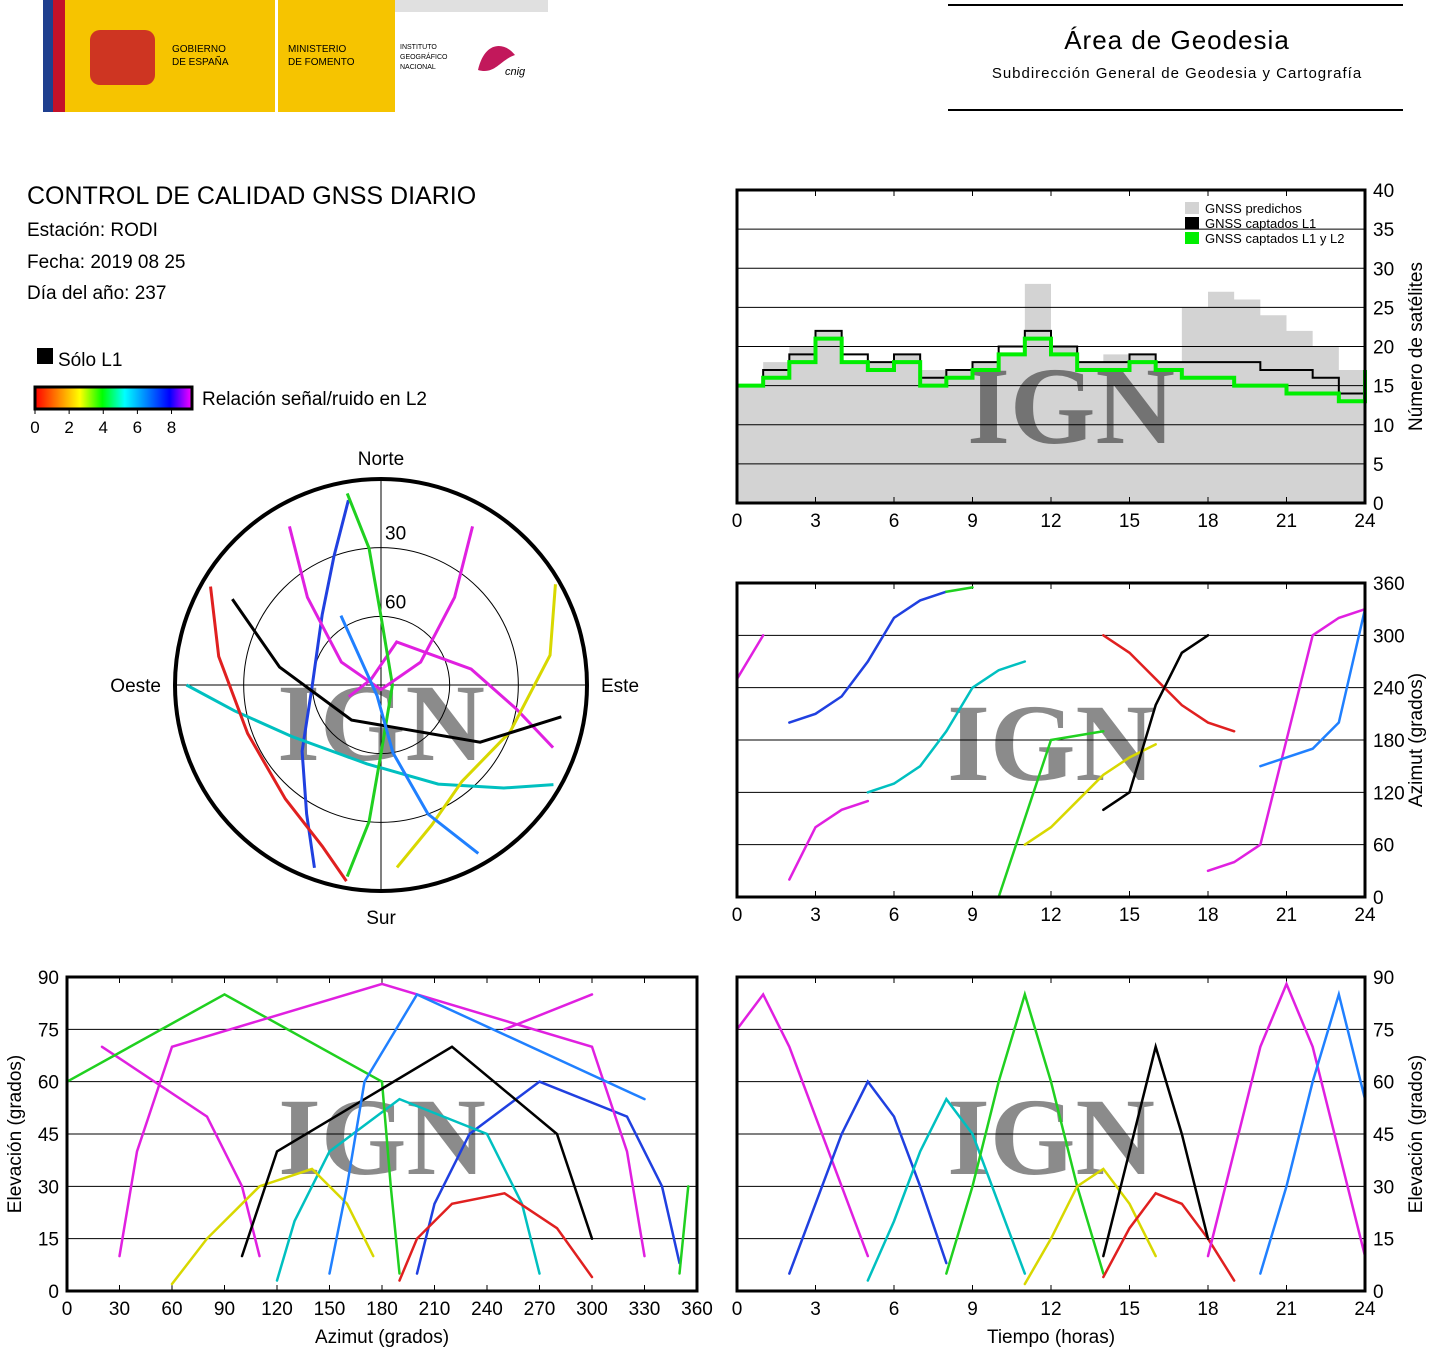 The width and height of the screenshot is (1445, 1355). Describe the element at coordinates (382, 1309) in the screenshot. I see `x-tick-label: 180` at that location.